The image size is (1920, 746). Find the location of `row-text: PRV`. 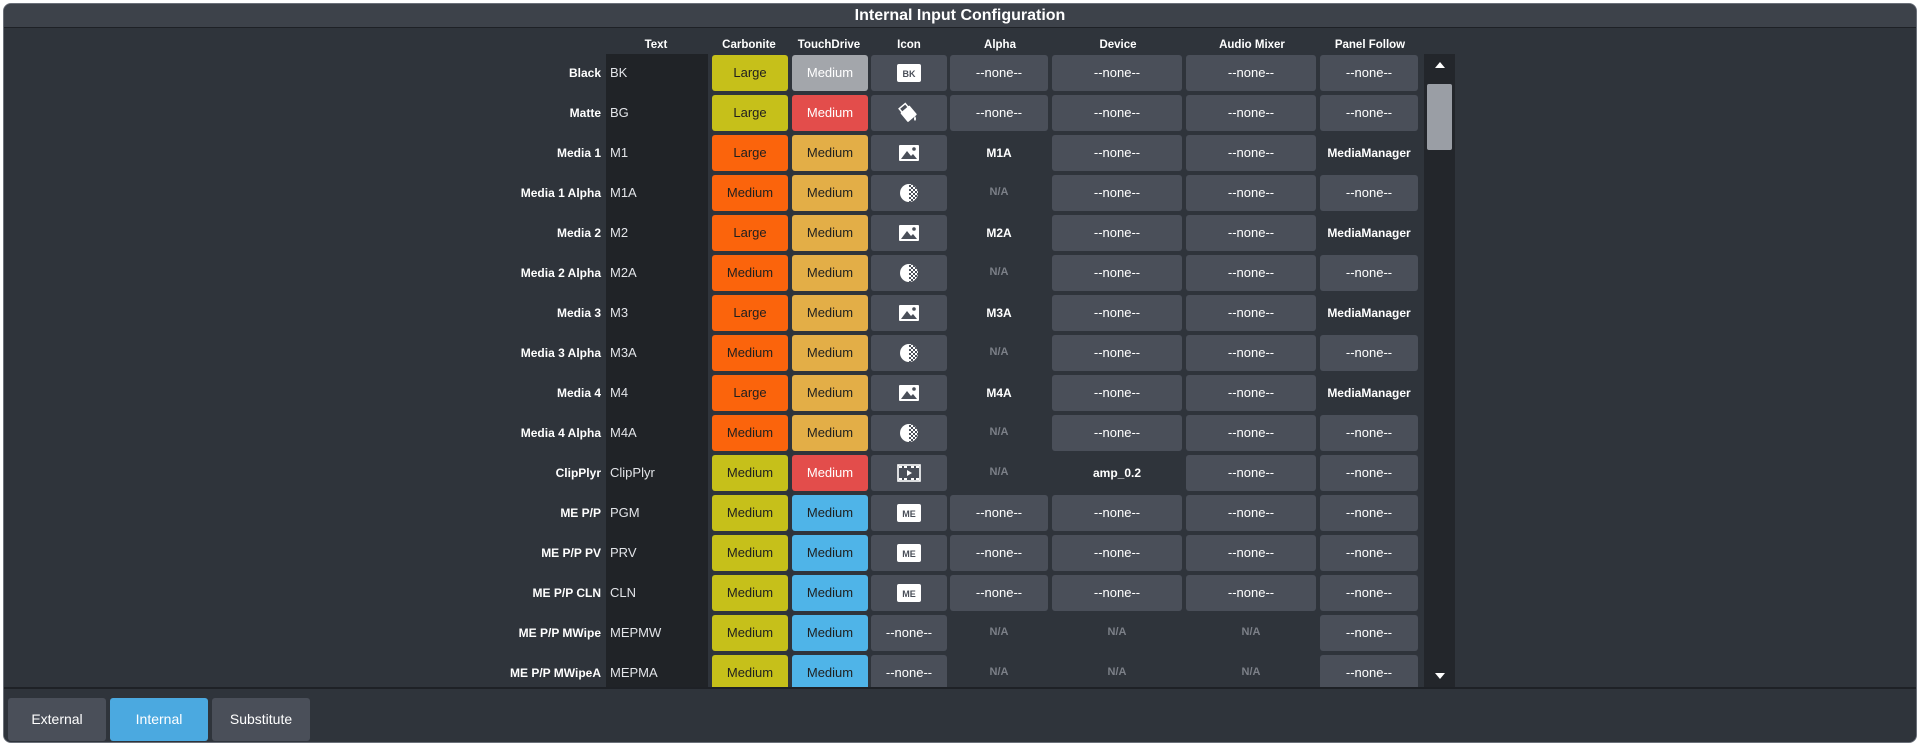

row-text: PRV is located at coordinates (623, 552).